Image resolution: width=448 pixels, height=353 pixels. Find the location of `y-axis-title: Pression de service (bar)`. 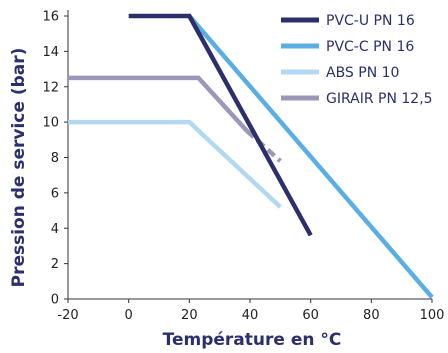

y-axis-title: Pression de service (bar) is located at coordinates (19, 168).